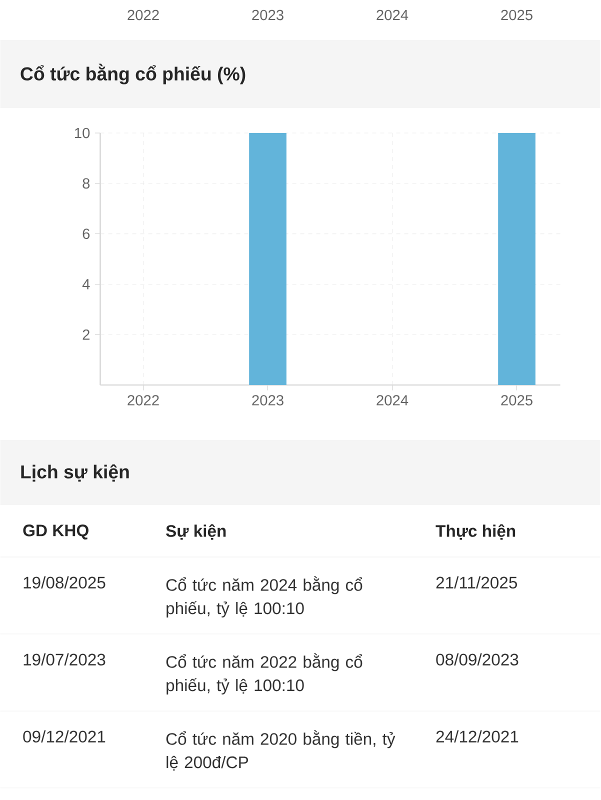  What do you see at coordinates (477, 659) in the screenshot?
I see `text: 08/09/2023` at bounding box center [477, 659].